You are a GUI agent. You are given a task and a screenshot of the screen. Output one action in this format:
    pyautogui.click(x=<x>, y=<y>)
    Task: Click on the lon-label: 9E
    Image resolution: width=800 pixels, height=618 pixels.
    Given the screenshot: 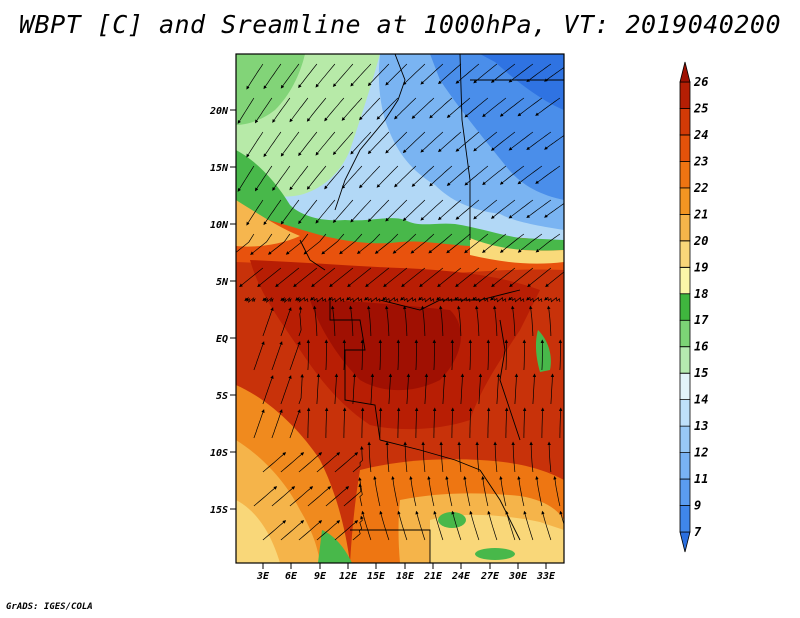 What is the action you would take?
    pyautogui.click(x=320, y=576)
    